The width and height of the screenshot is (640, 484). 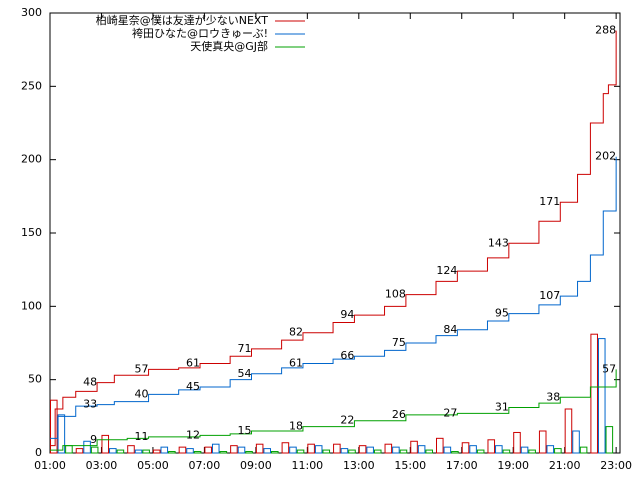 I want to click on value-label: 95, so click(x=502, y=313).